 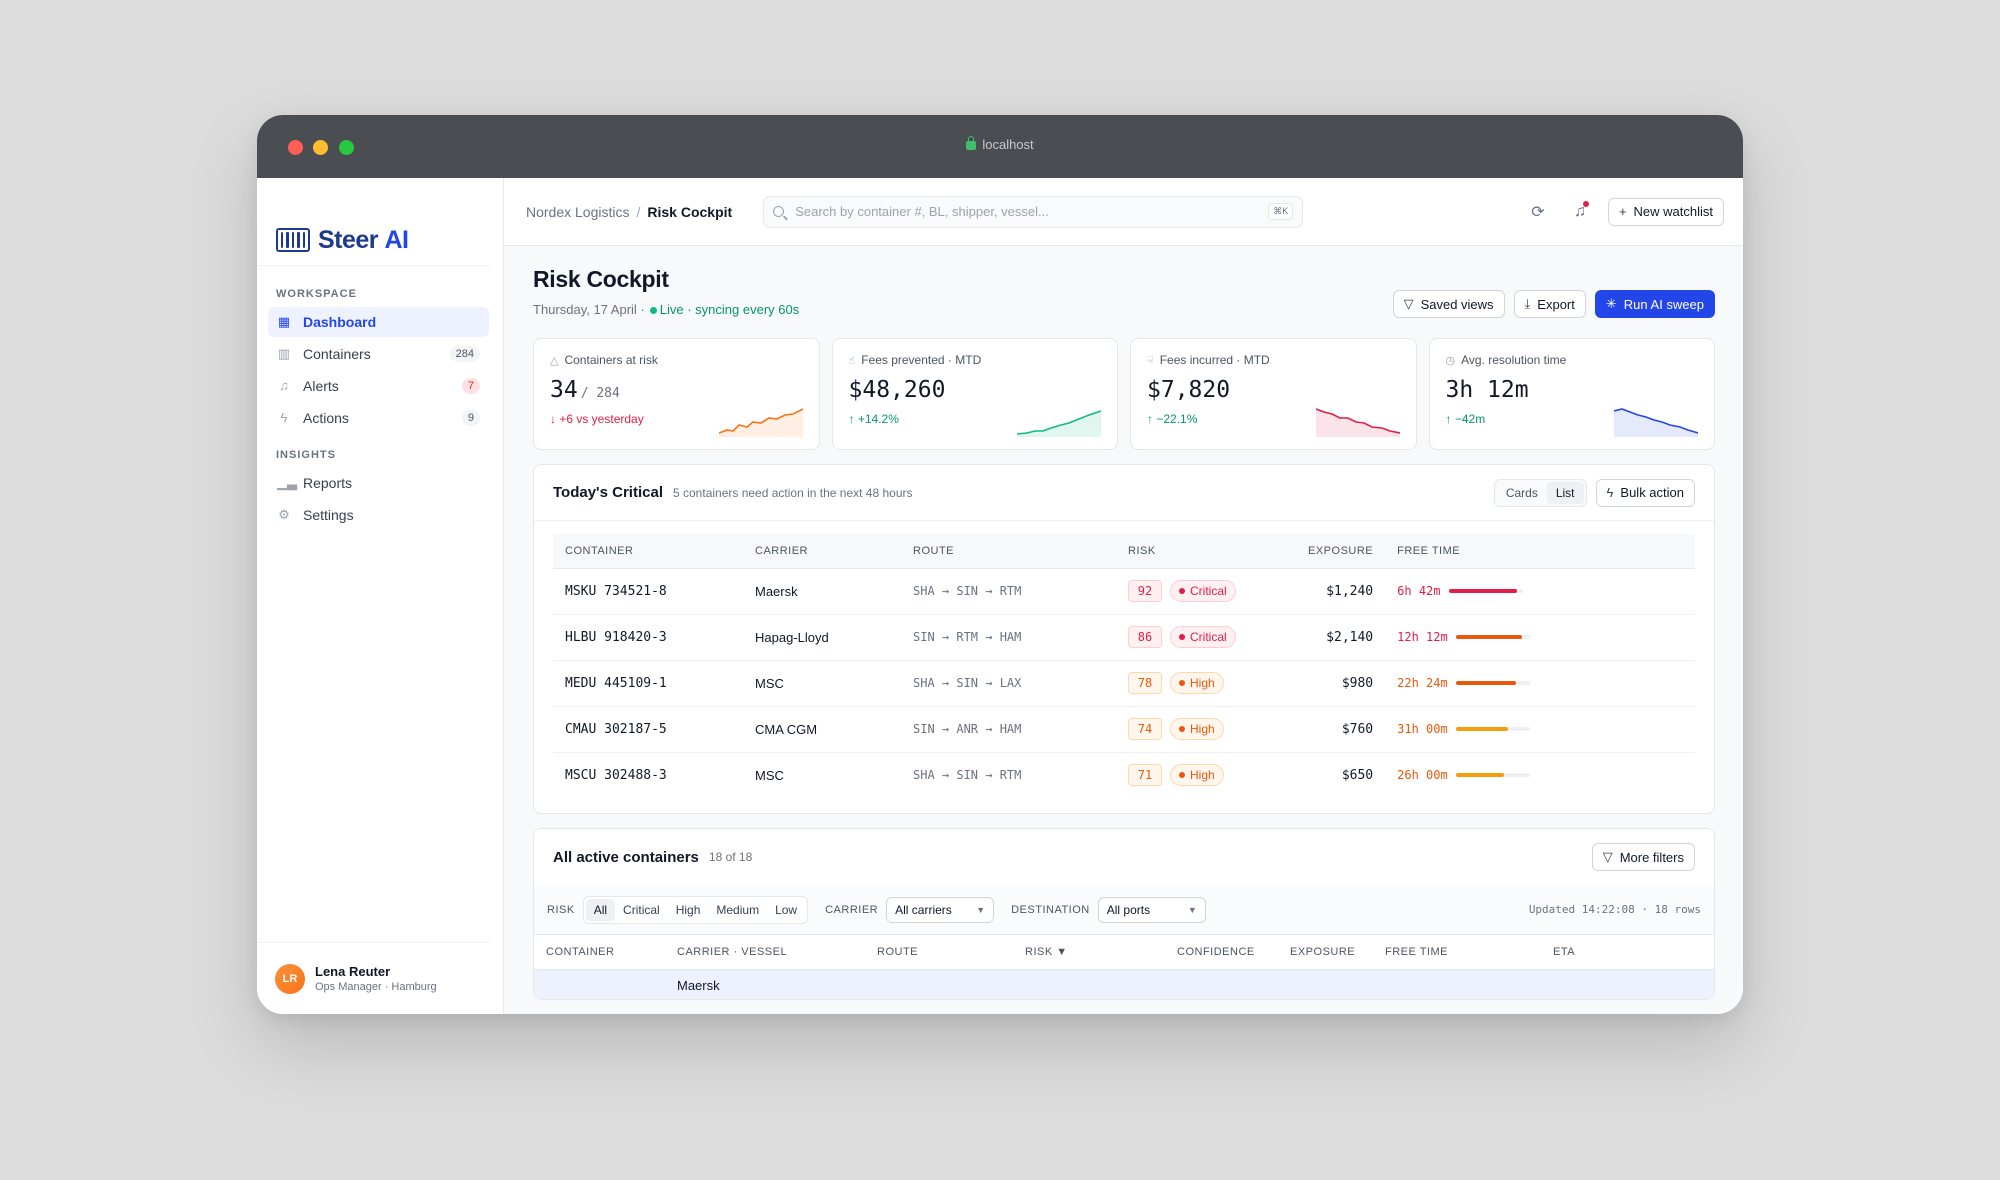 I want to click on container-id: HLBU 918420-3, so click(x=648, y=637).